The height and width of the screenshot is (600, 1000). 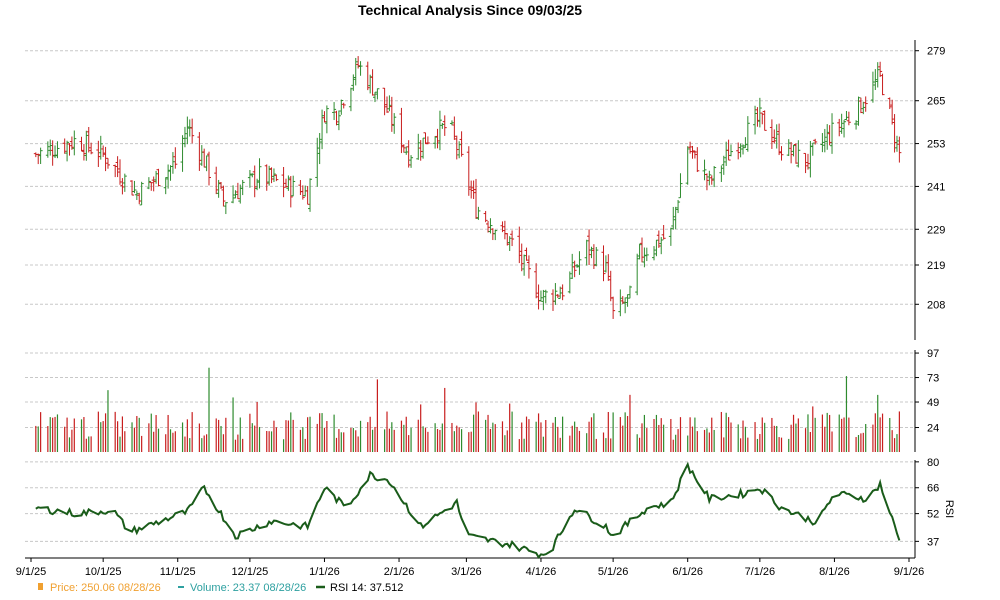 What do you see at coordinates (541, 572) in the screenshot?
I see `x-tick-label: 4/1/26` at bounding box center [541, 572].